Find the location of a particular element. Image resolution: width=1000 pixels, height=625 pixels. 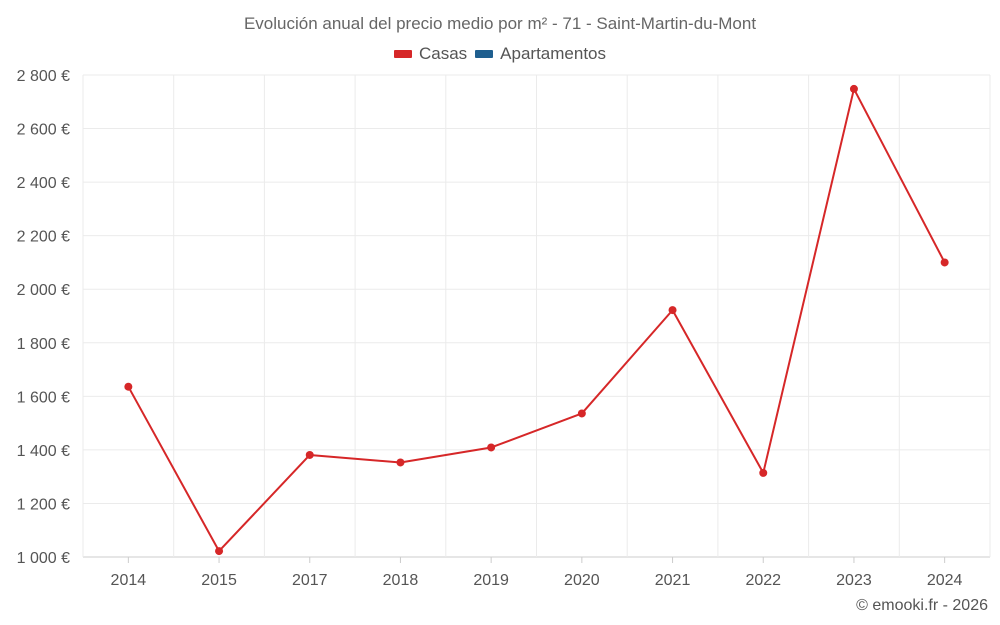

y-tick-label: 2 400 € is located at coordinates (43, 183).